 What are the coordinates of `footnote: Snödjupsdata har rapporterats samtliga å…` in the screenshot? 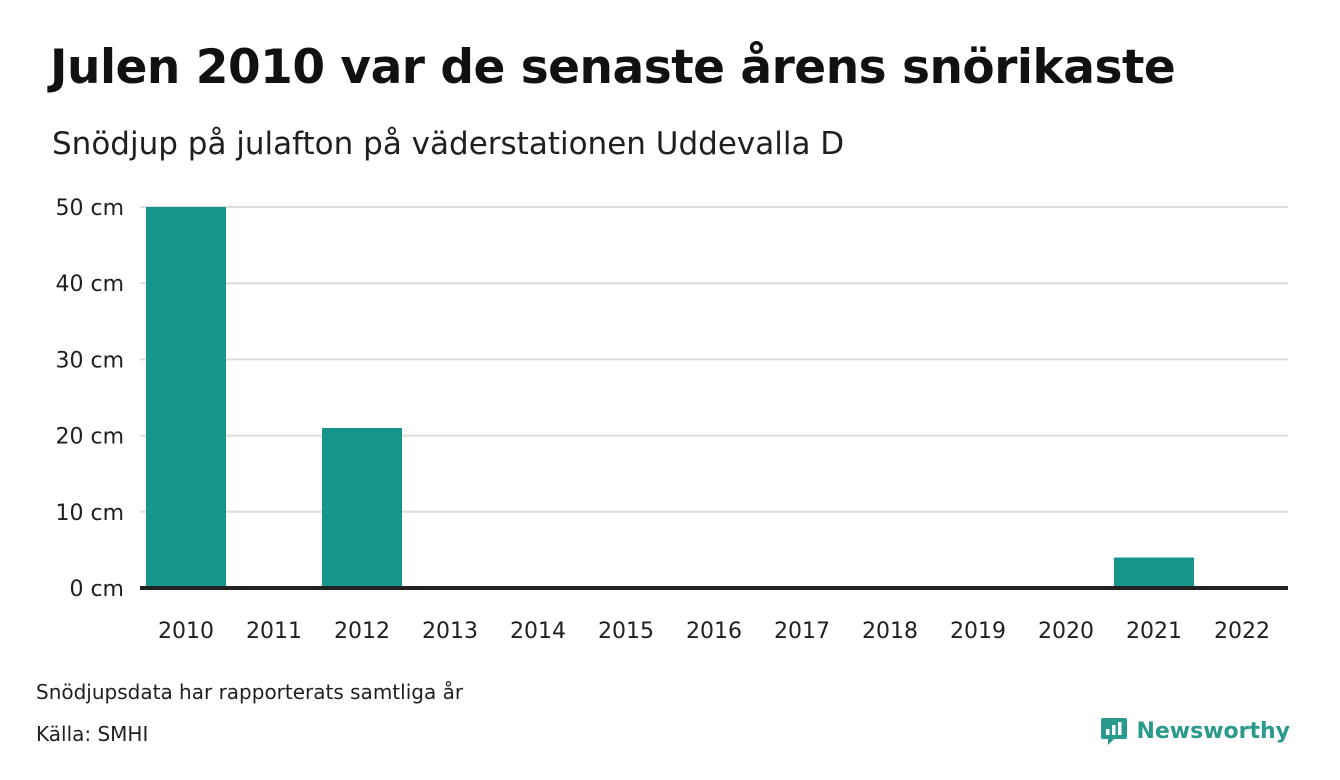 It's located at (250, 692).